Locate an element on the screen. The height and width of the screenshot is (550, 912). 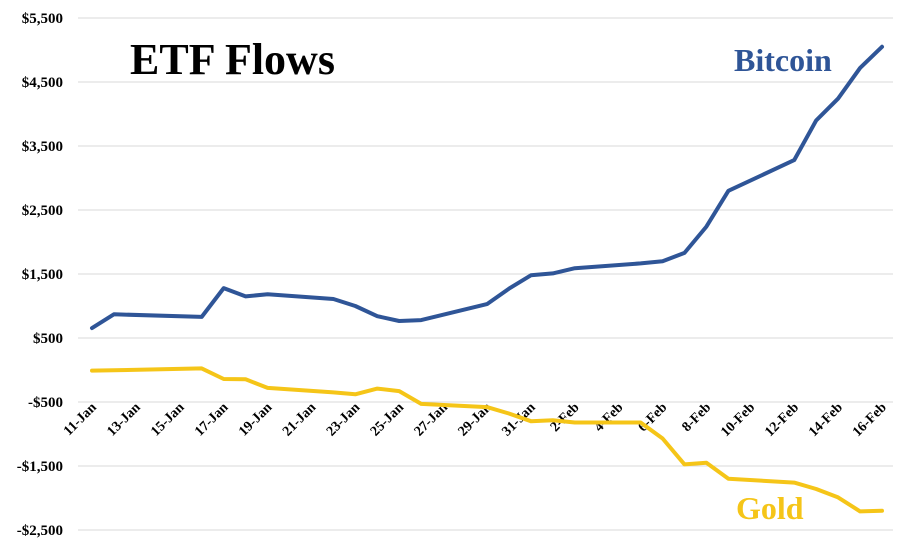
series-label-bitcoin: Bitcoin is located at coordinates (783, 60).